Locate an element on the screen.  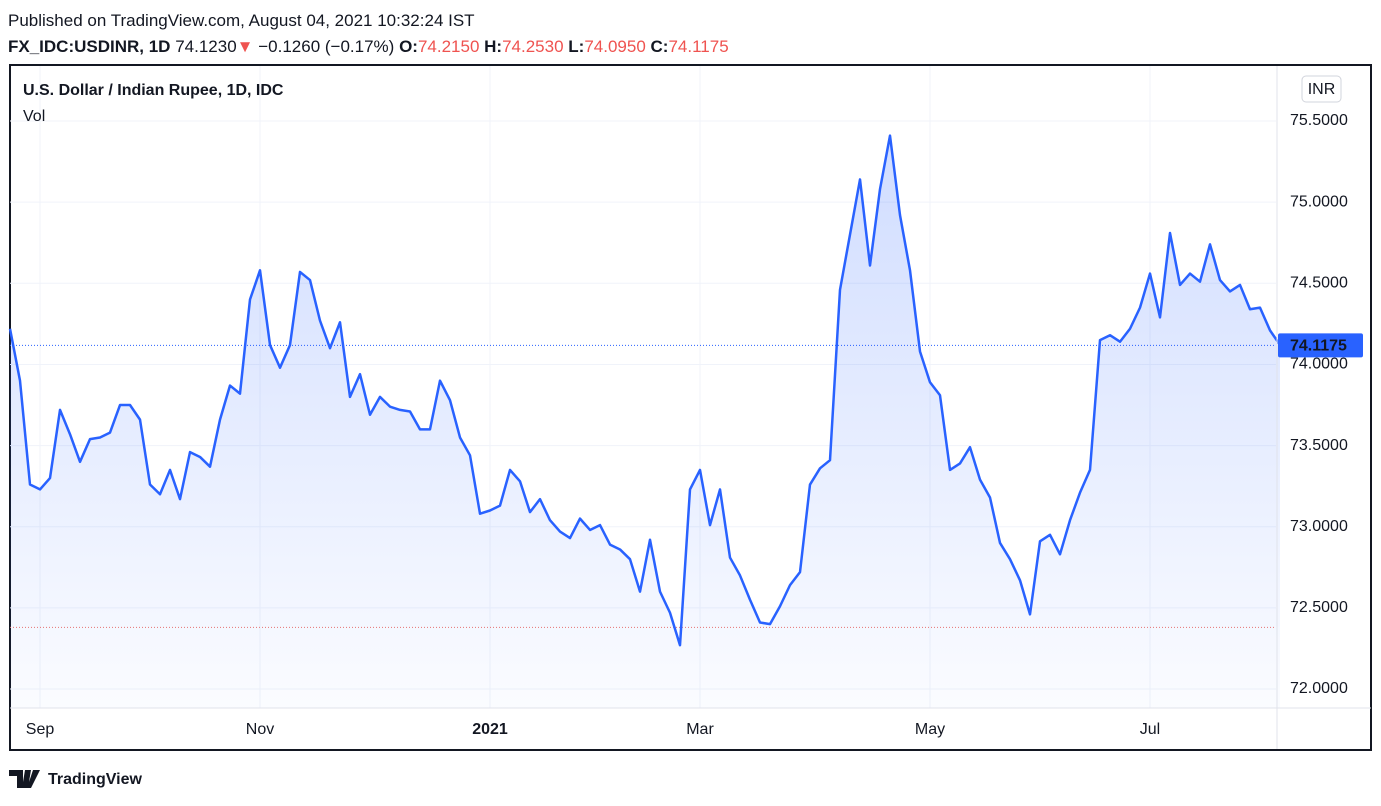
y-tick-label: 74.5000 is located at coordinates (1319, 283).